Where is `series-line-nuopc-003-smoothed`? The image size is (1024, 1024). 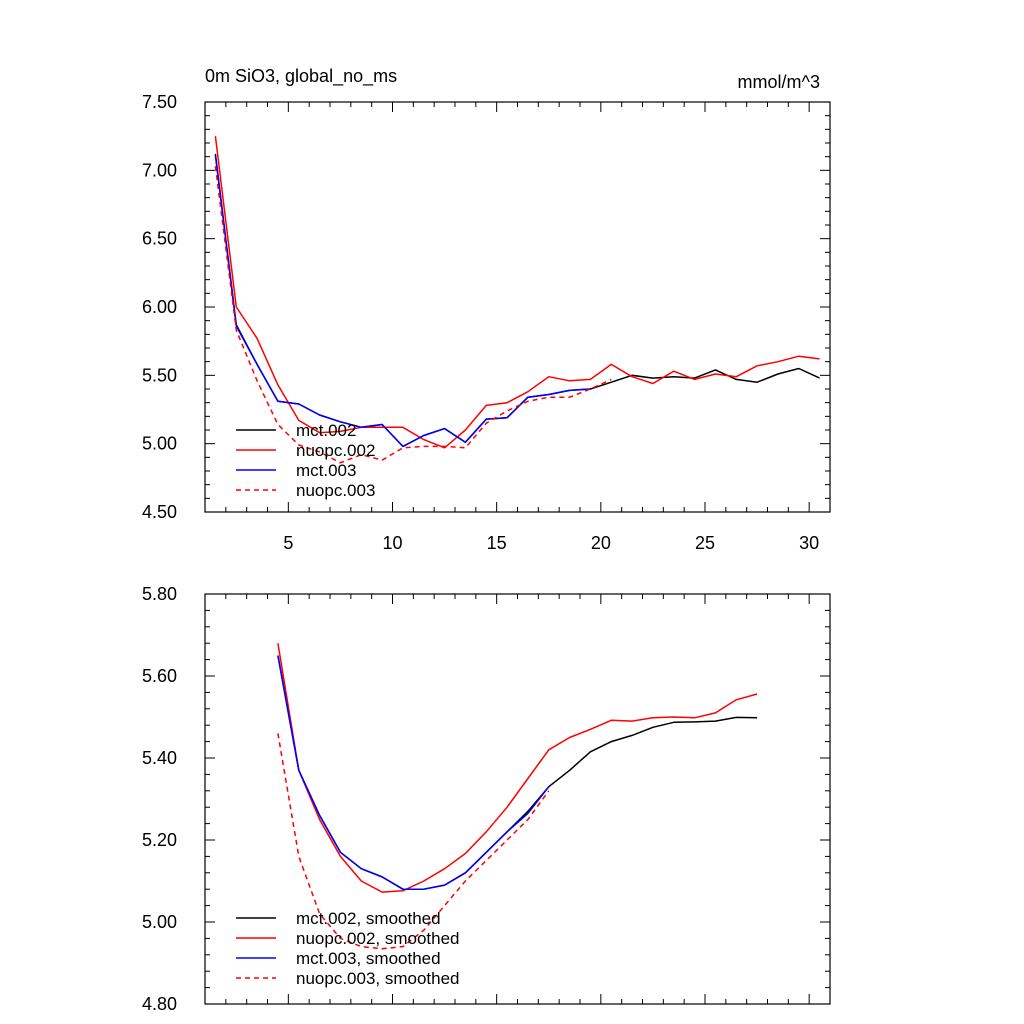
series-line-nuopc-003-smoothed is located at coordinates (413, 841).